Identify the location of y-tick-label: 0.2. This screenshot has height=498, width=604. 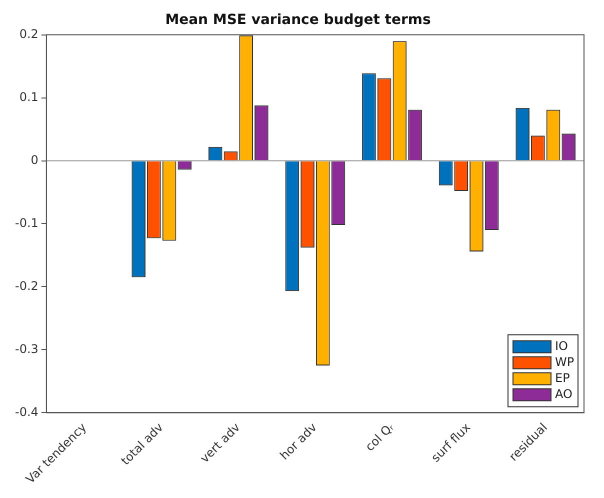
(28, 33).